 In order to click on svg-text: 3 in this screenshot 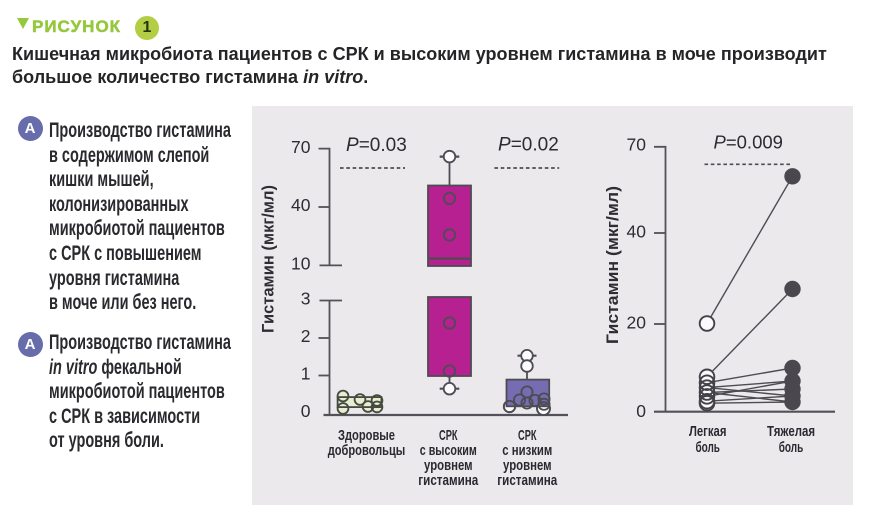, I will do `click(306, 299)`.